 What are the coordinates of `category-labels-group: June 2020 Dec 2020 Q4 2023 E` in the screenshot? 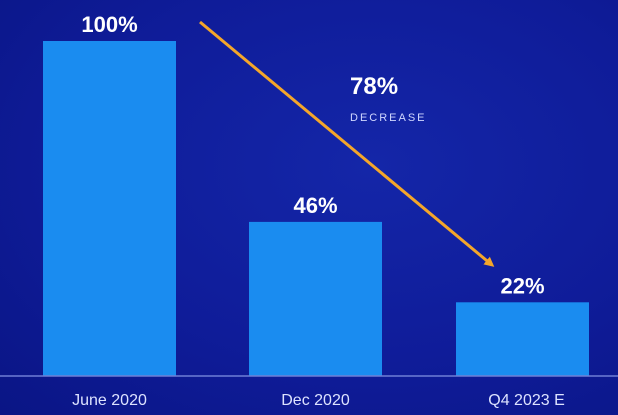 It's located at (318, 400).